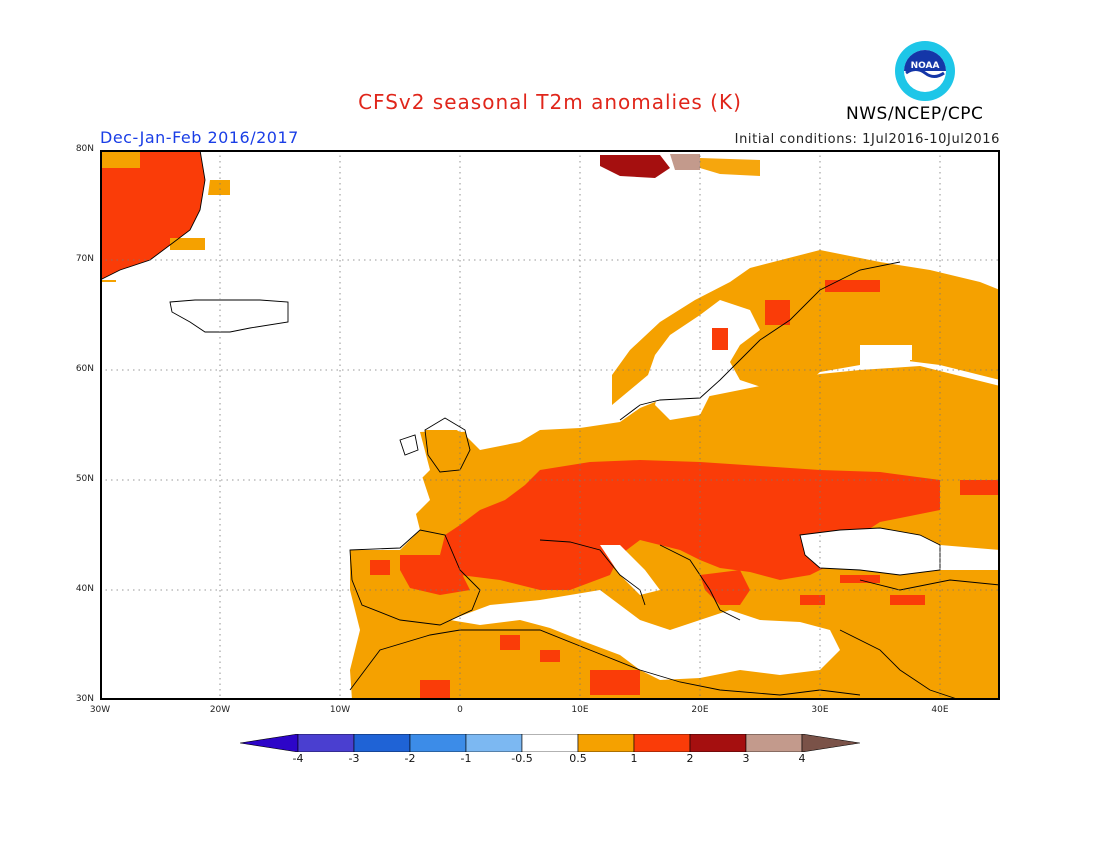  Describe the element at coordinates (100, 710) in the screenshot. I see `lon-tick: 30W` at that location.